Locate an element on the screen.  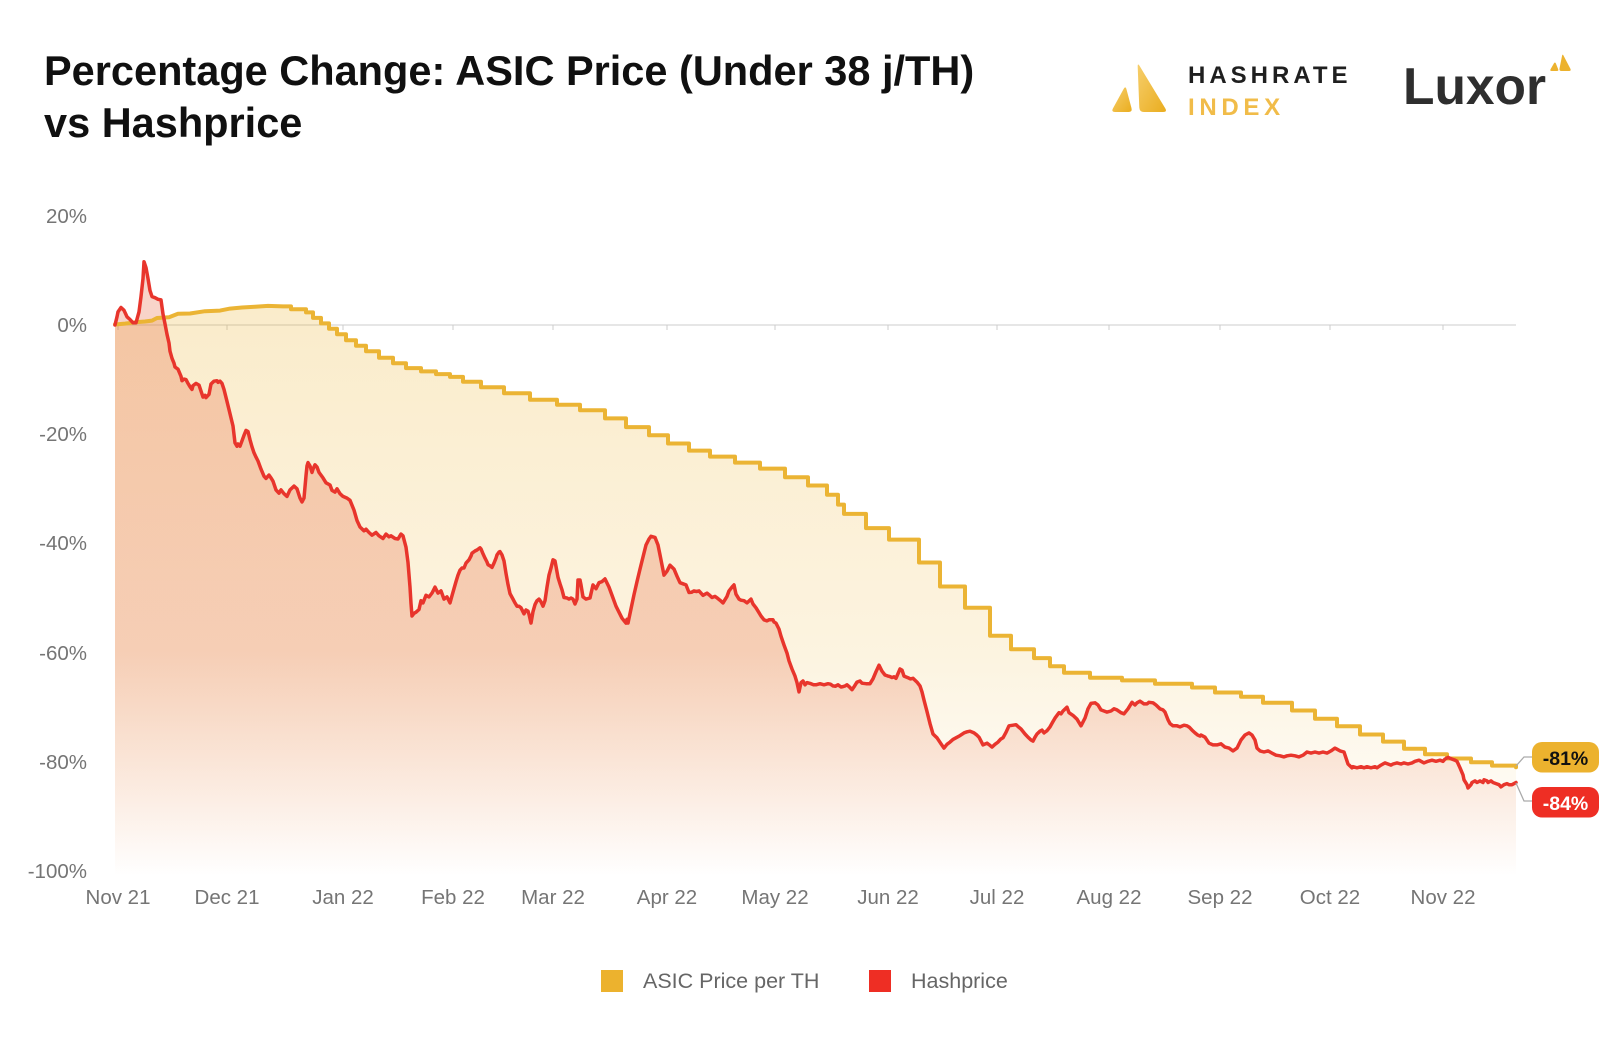
svg-text: Luxor is located at coordinates (1474, 86).